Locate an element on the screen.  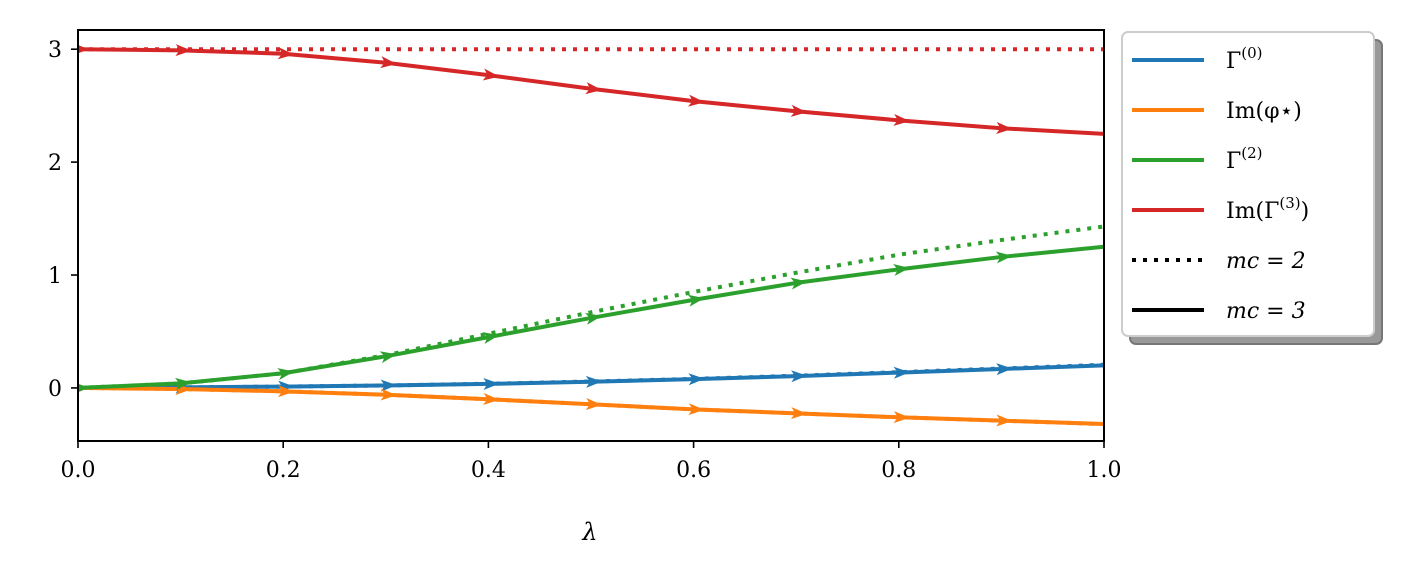
y-tick-label: 3 is located at coordinates (55, 50).